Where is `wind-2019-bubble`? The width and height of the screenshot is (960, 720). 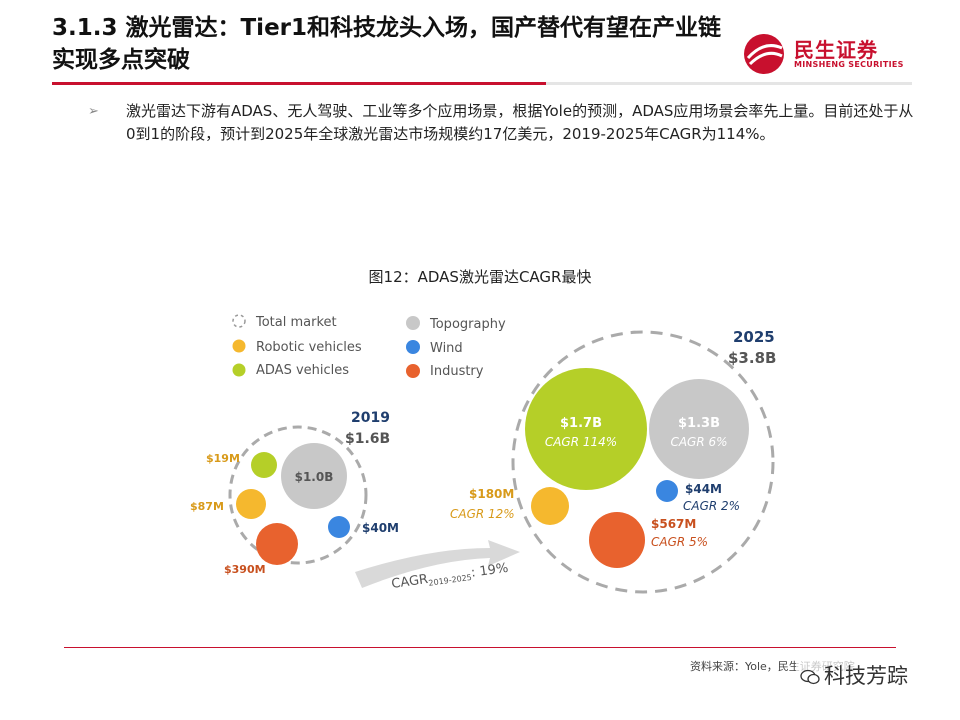
wind-2019-bubble is located at coordinates (339, 527).